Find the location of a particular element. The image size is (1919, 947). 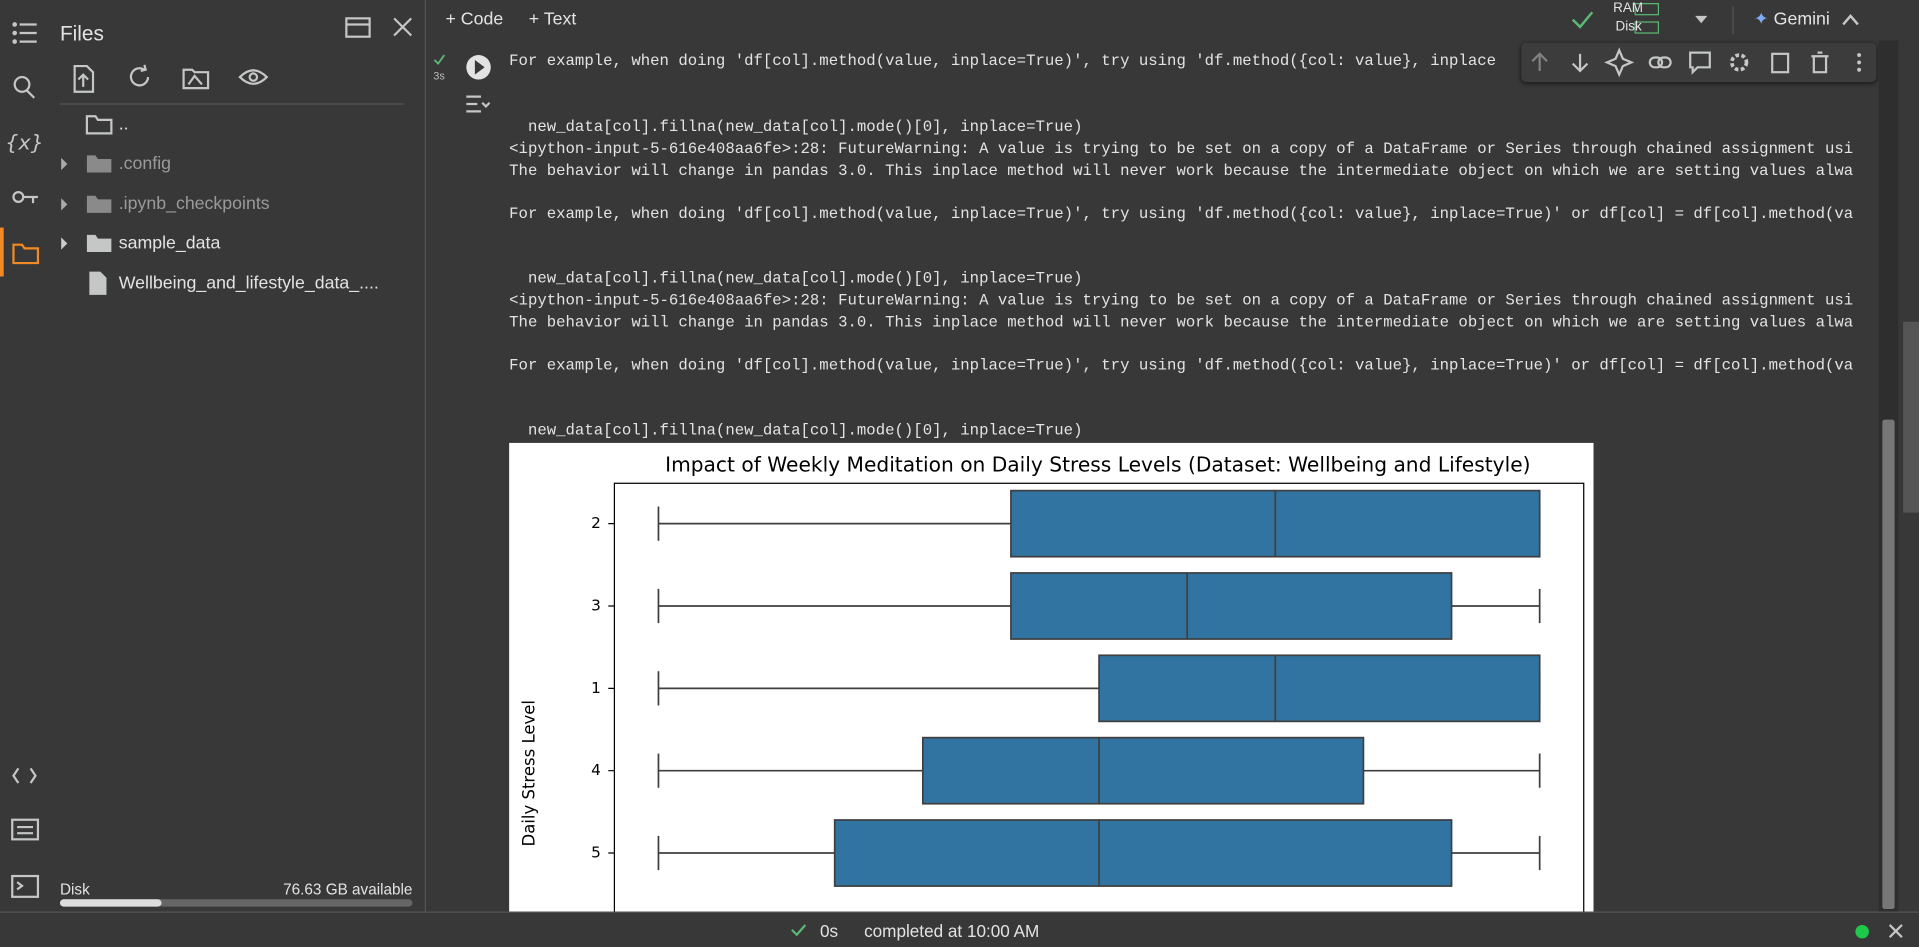

gemini-icon is located at coordinates (1619, 62).